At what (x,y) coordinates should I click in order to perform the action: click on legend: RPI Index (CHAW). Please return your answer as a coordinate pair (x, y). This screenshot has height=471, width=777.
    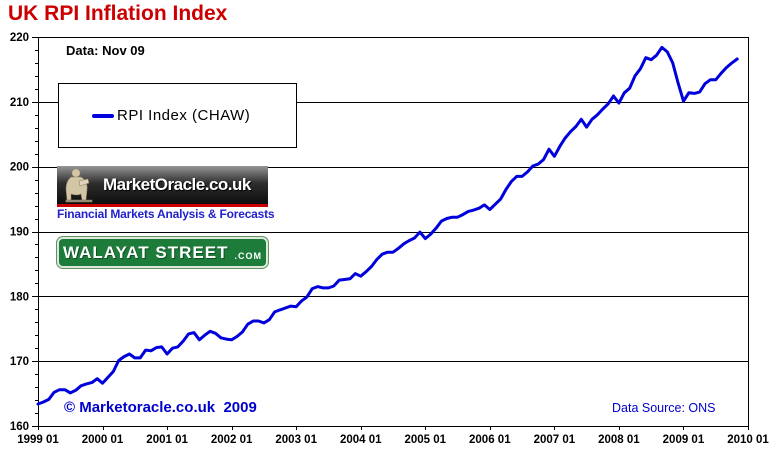
    Looking at the image, I should click on (177, 115).